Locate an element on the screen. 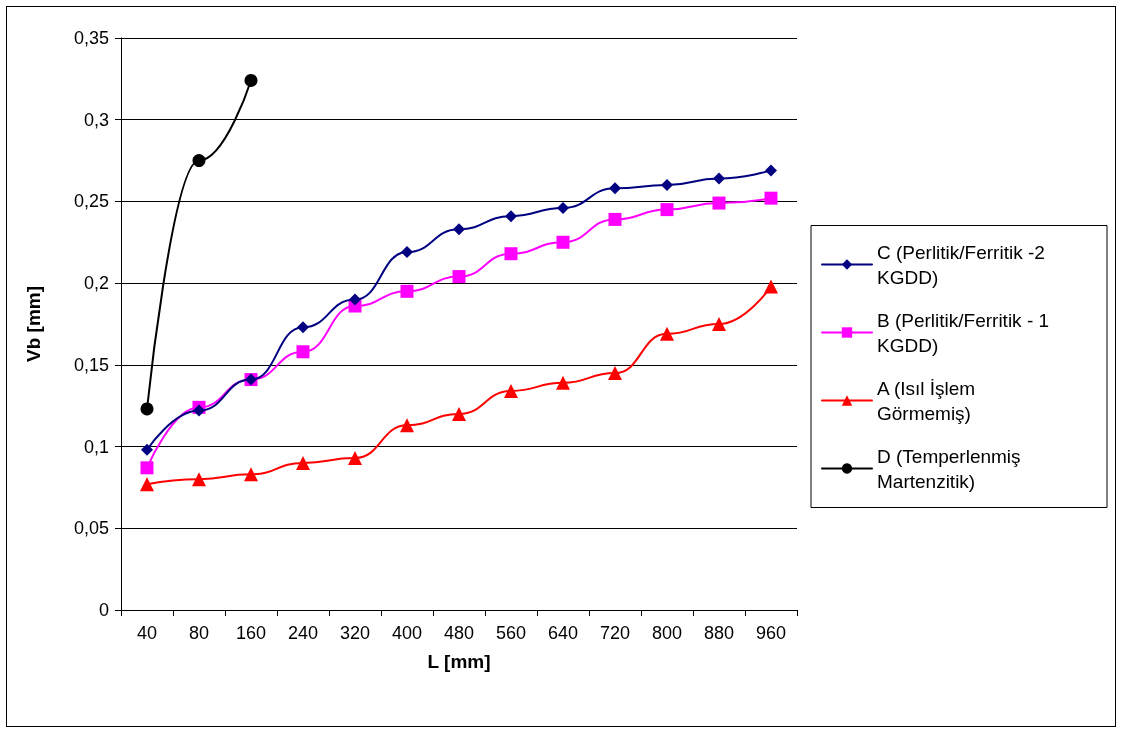  y-tick-label: 0,35 is located at coordinates (91, 38).